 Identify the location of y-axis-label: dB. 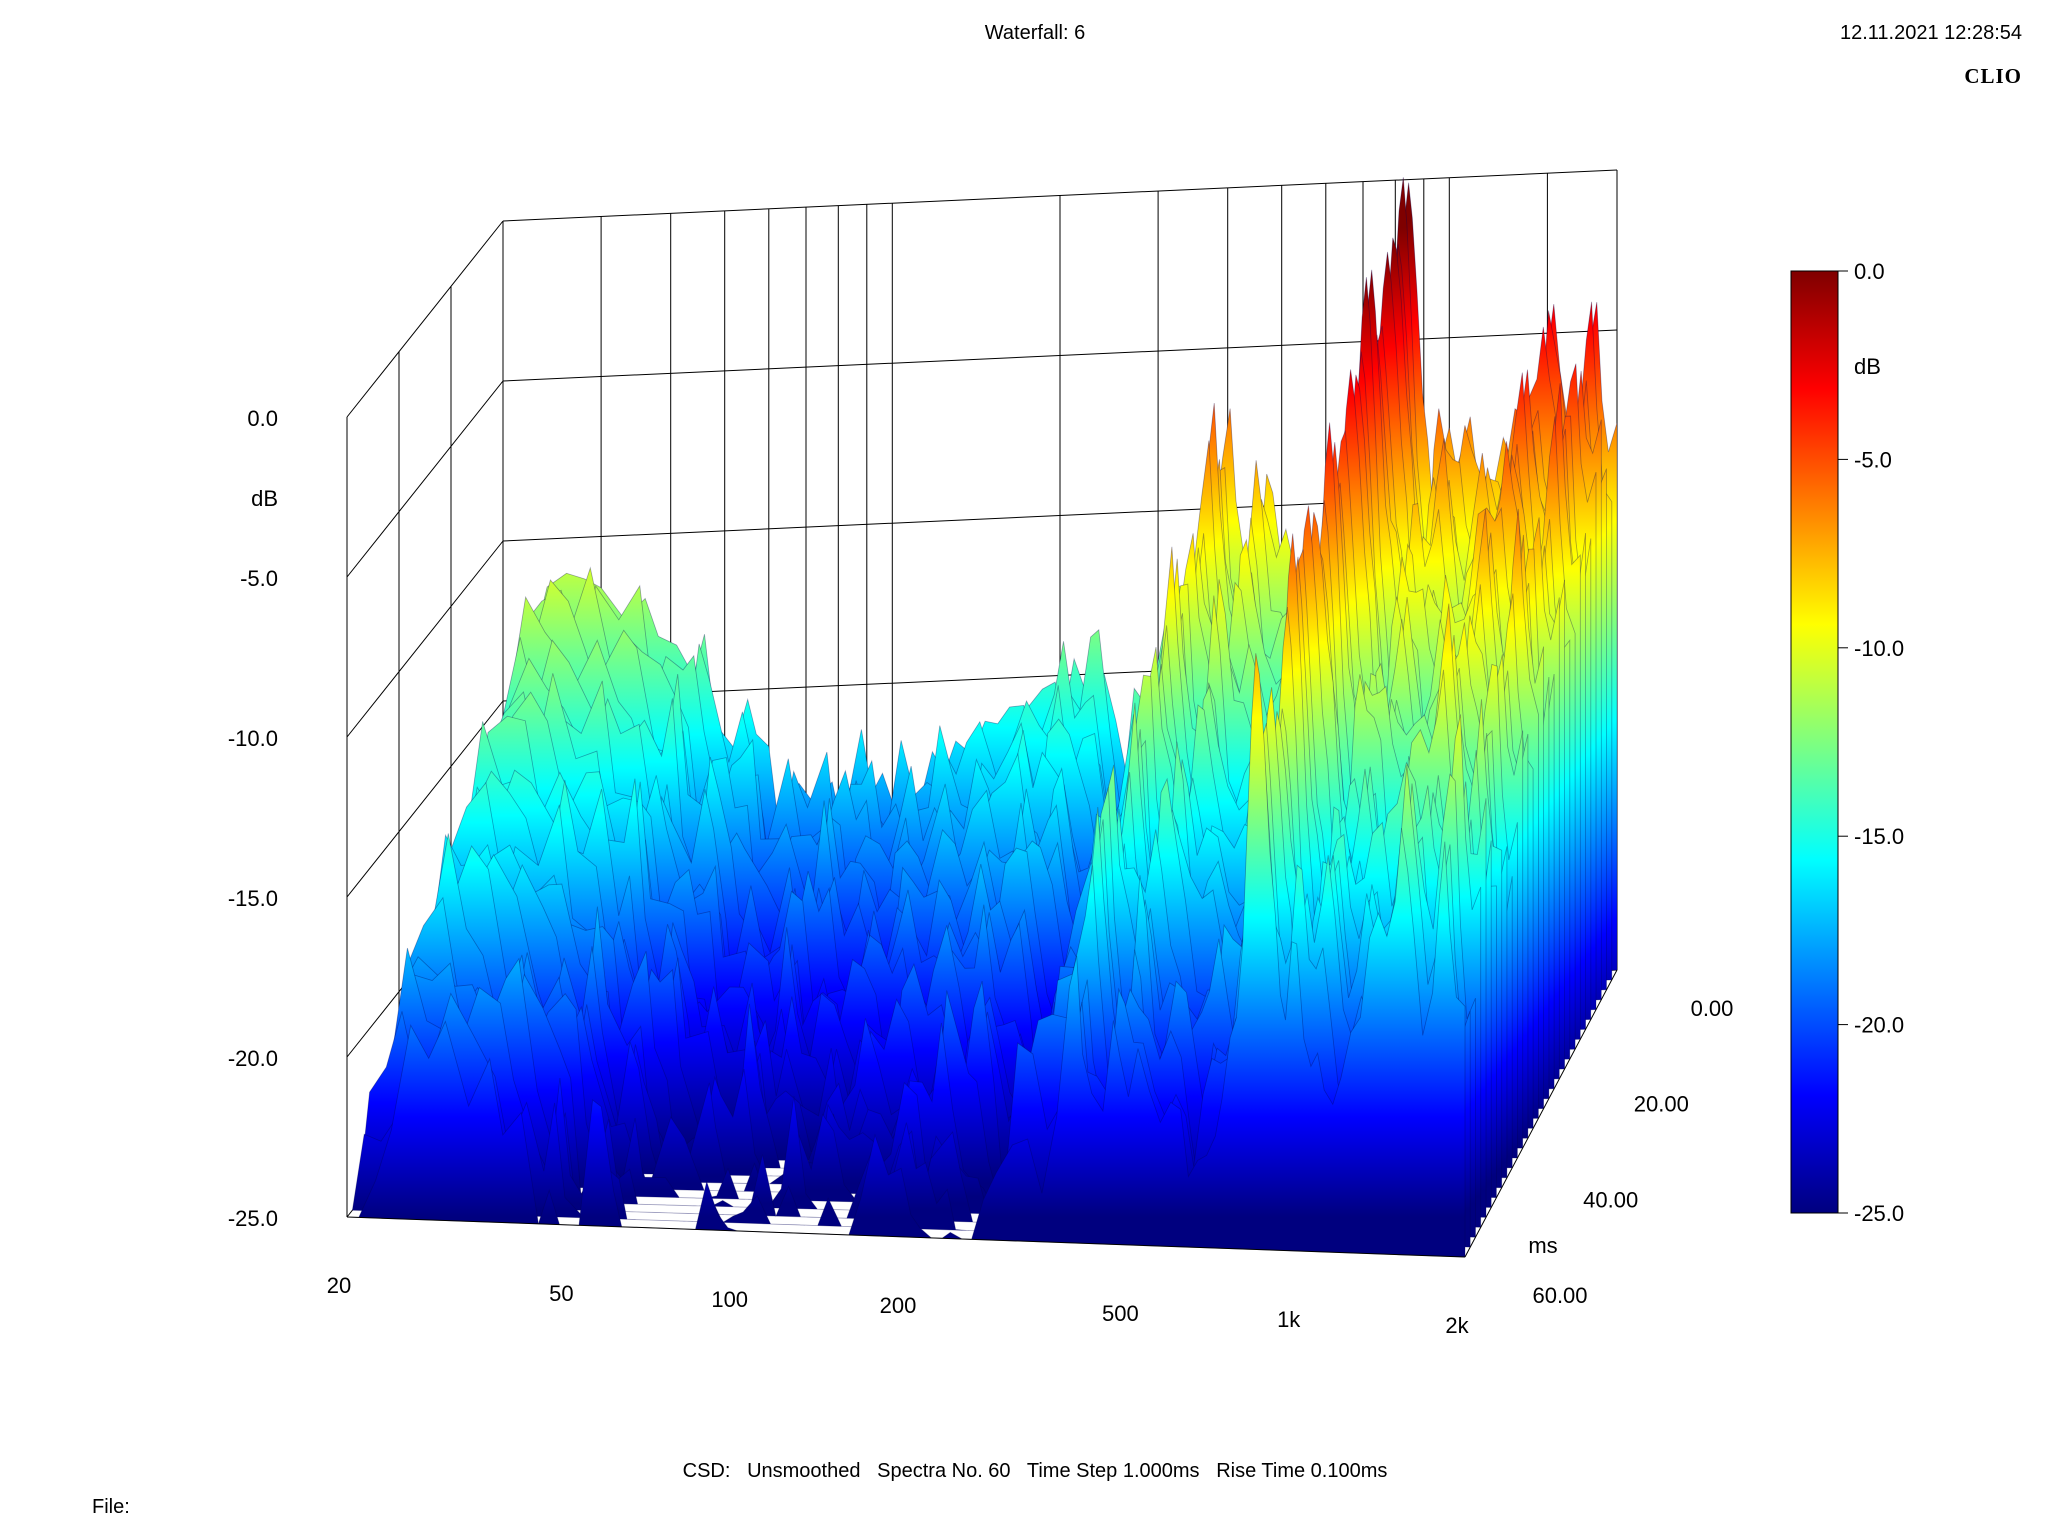
(264, 498).